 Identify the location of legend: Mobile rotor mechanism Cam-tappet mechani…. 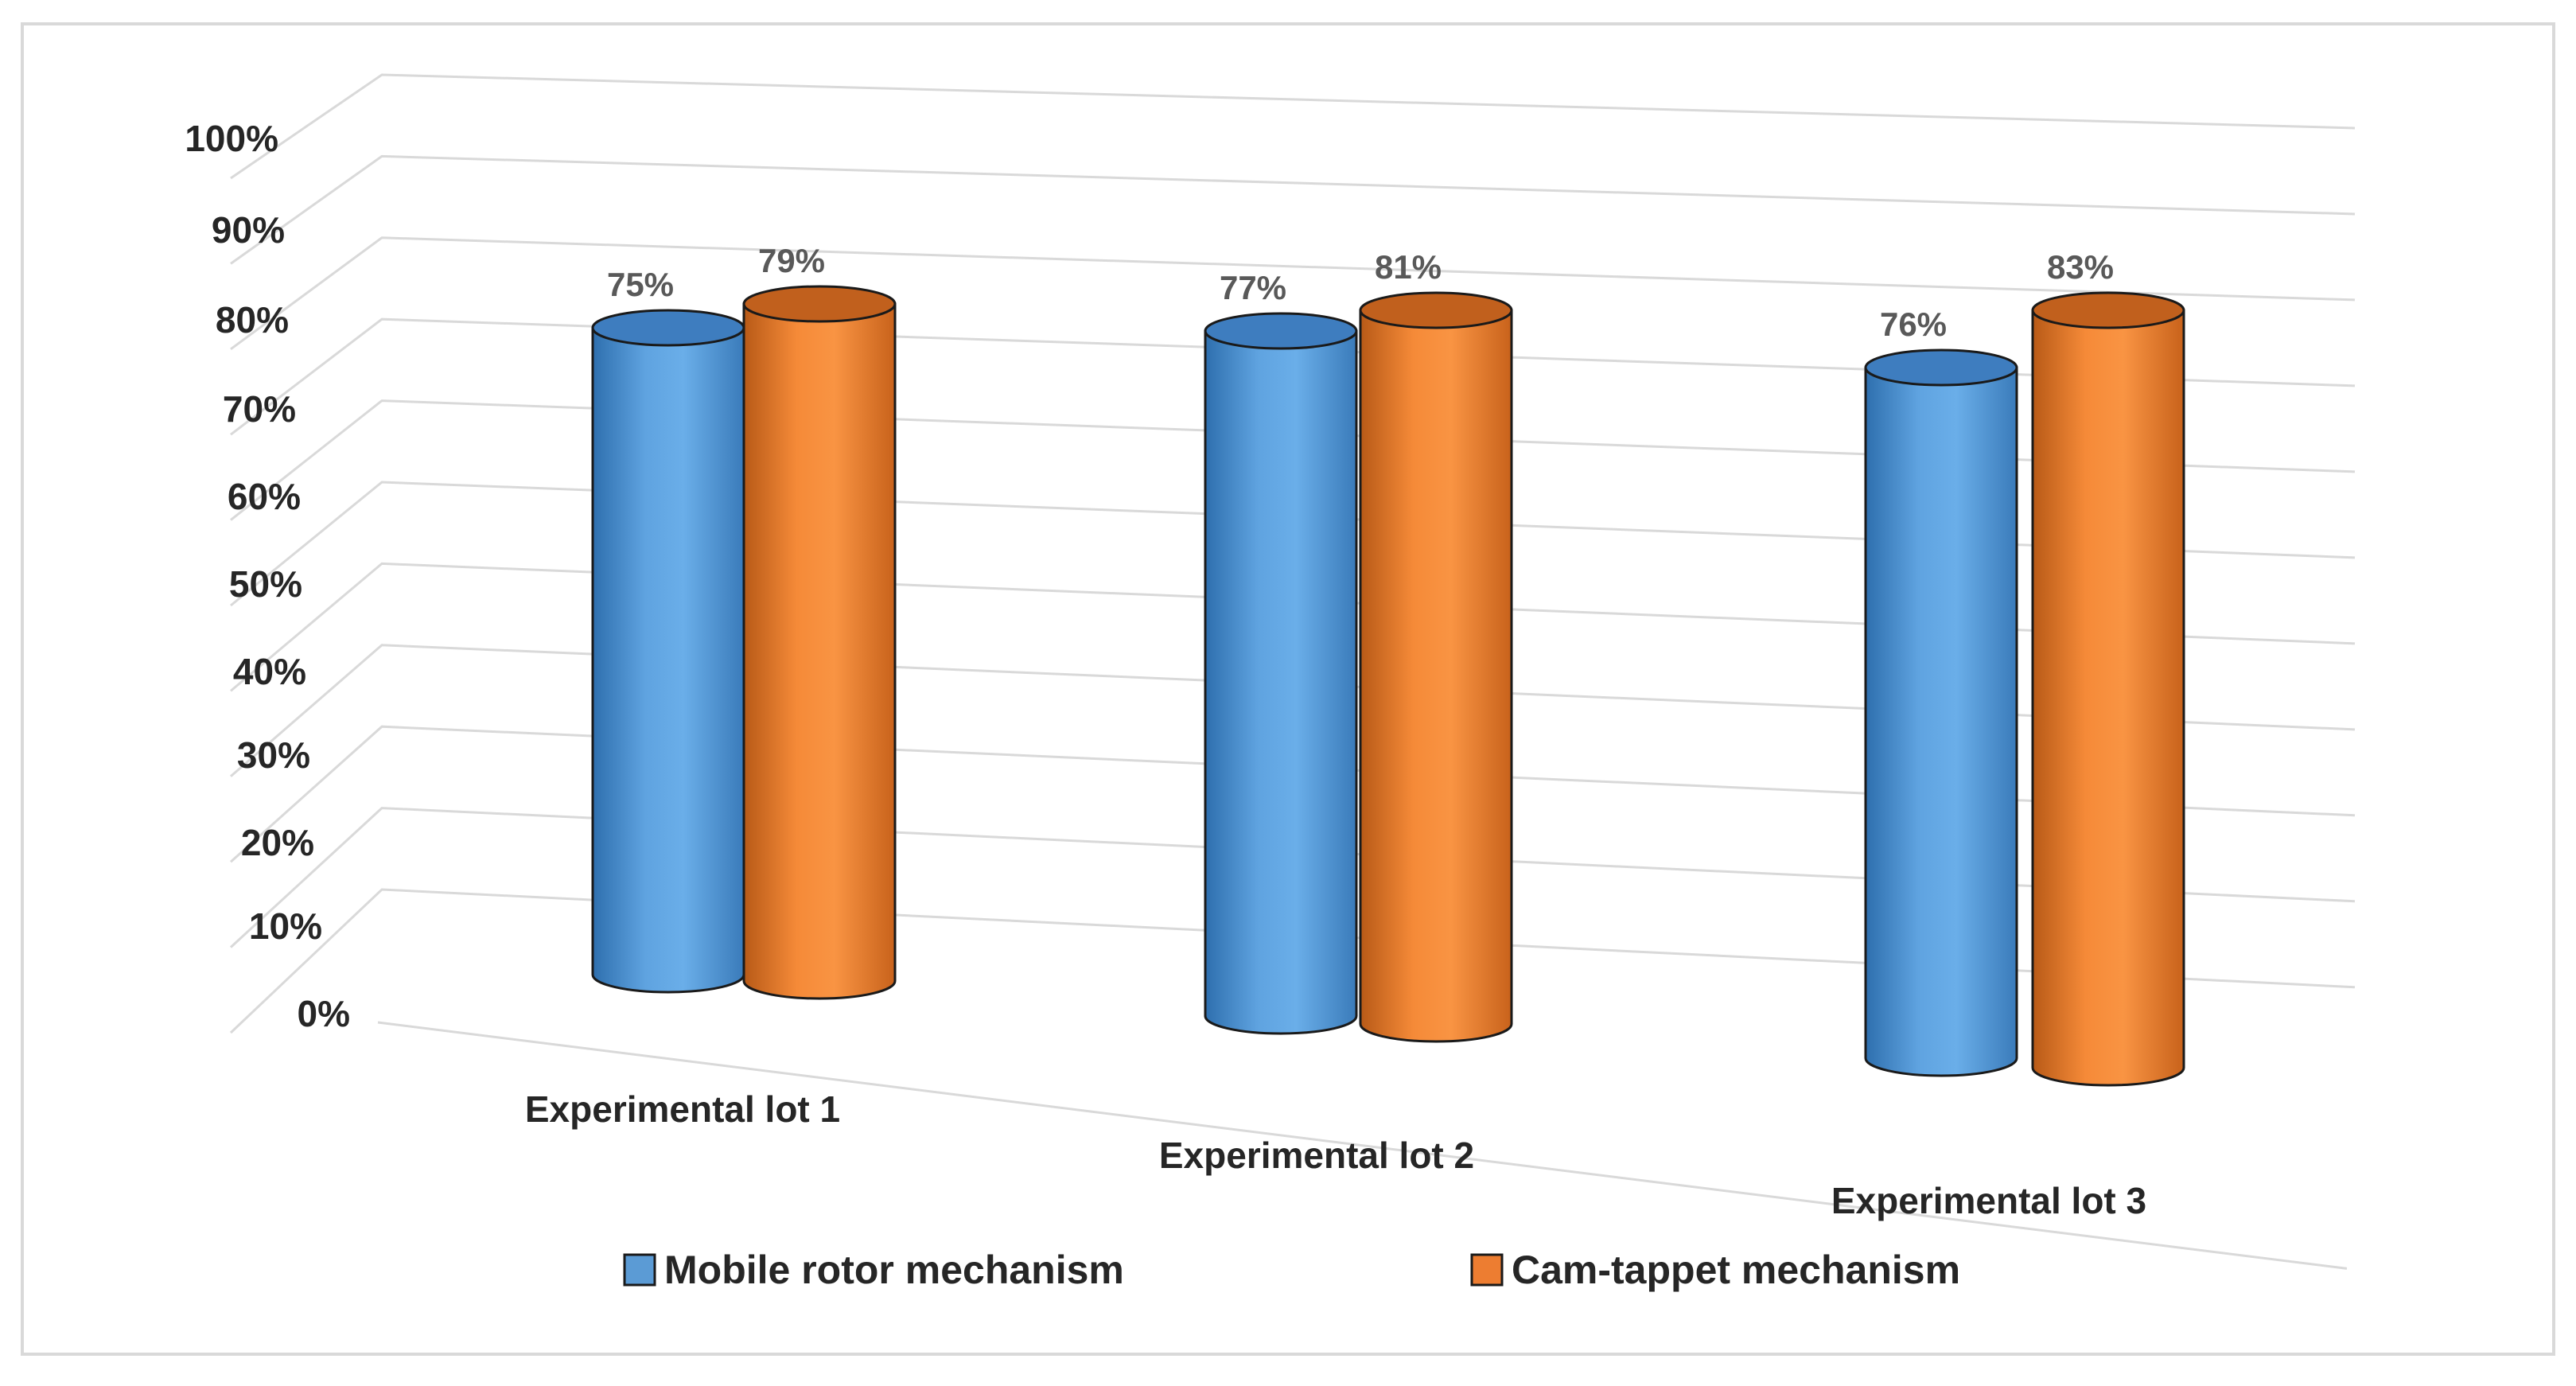
(1292, 1270).